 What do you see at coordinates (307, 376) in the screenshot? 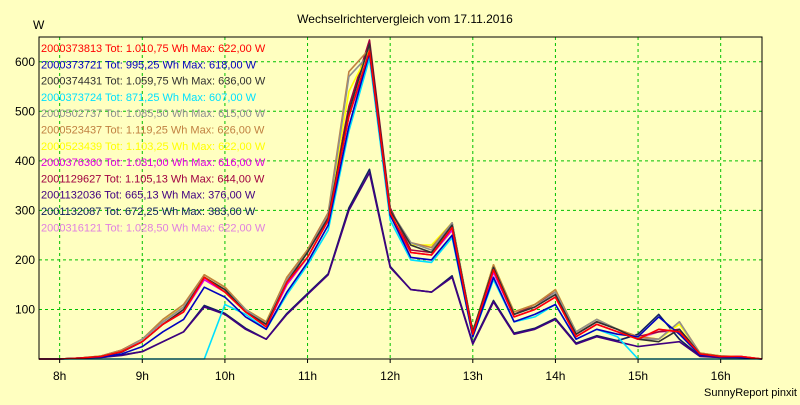
I see `x-tick-label: 11h` at bounding box center [307, 376].